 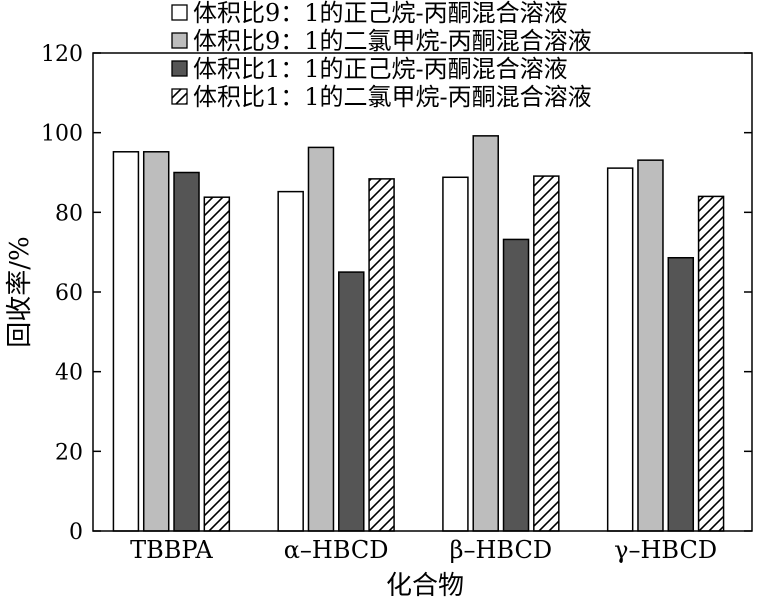 What do you see at coordinates (423, 550) in the screenshot?
I see `x-category-labels: TBBPA α–HBCD β–HBCD γ–HBCD` at bounding box center [423, 550].